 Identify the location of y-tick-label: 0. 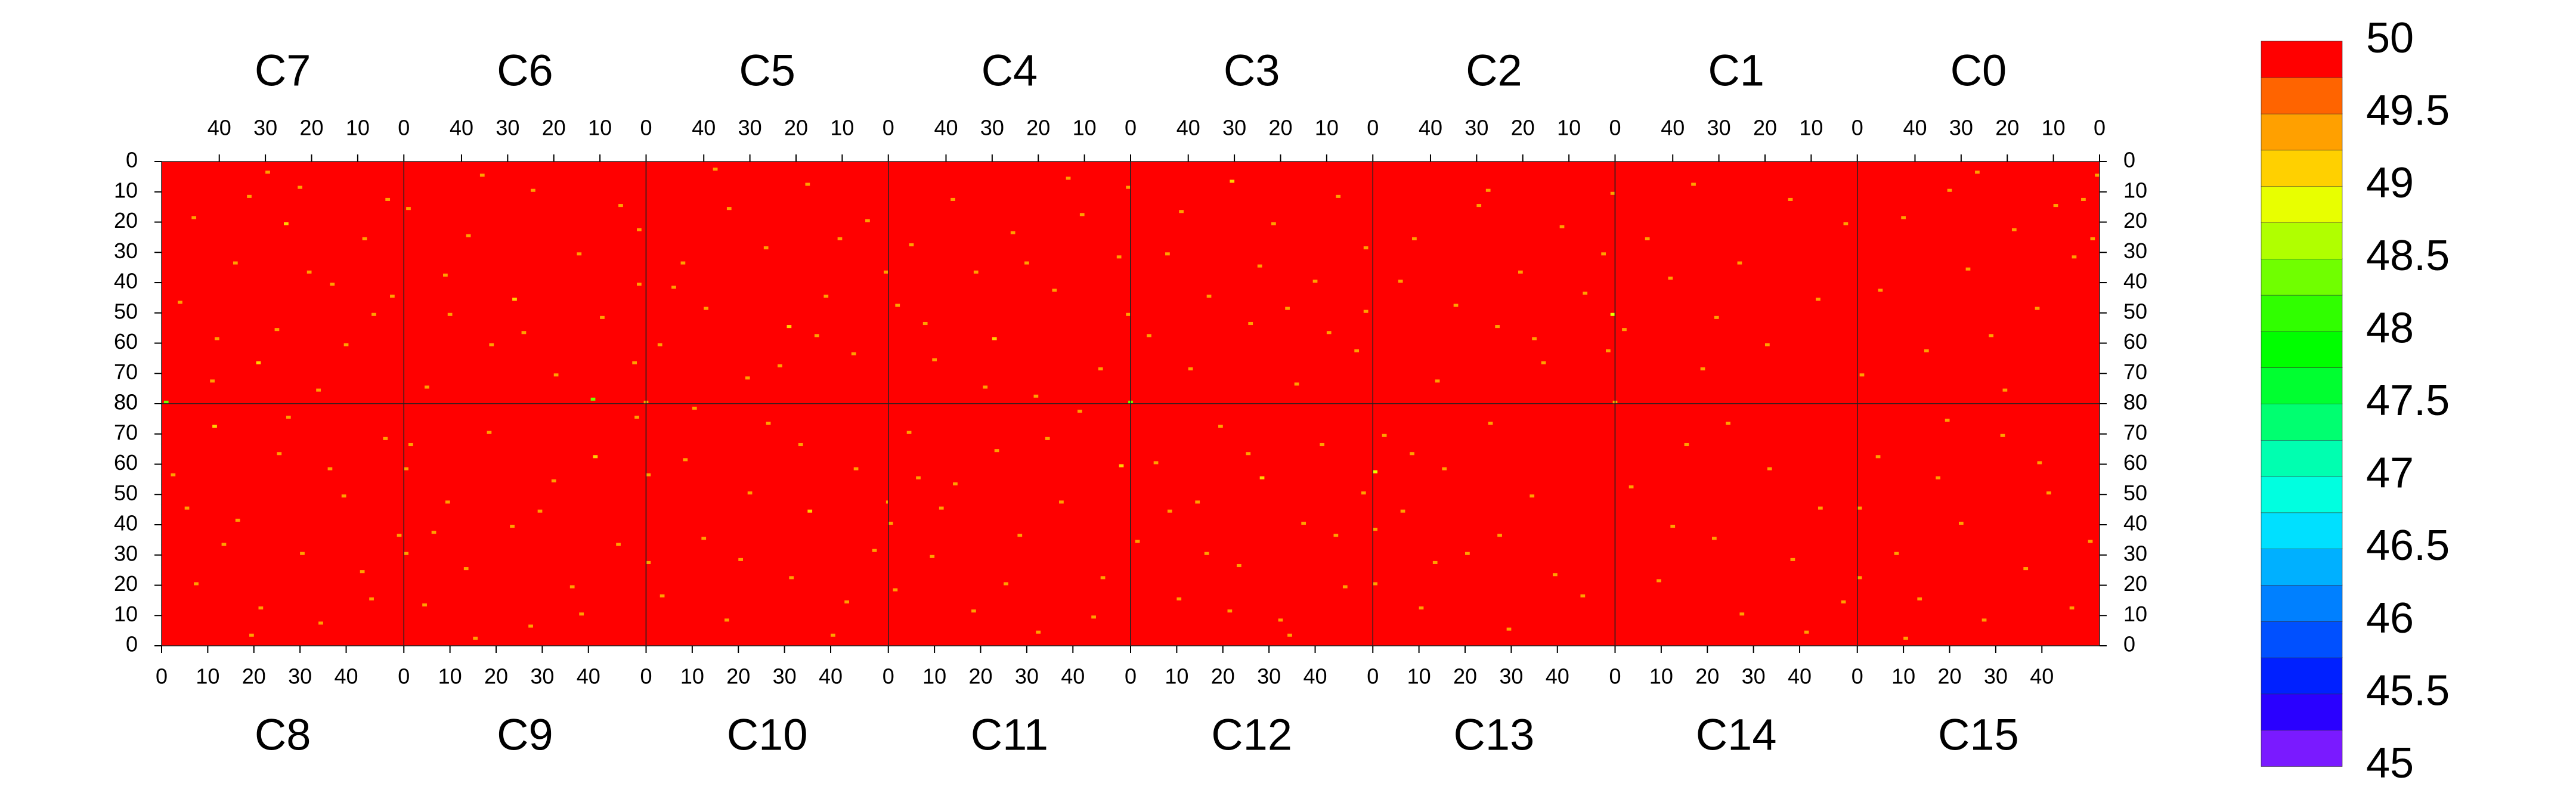
(132, 160).